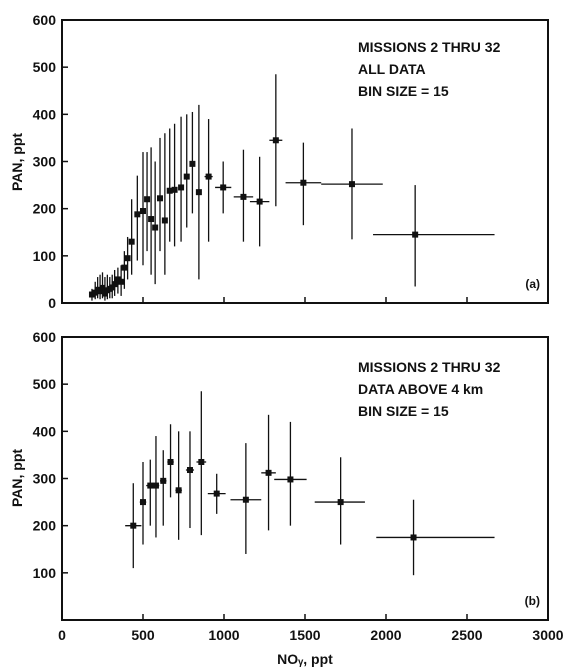  I want to click on x-tick-label: 0, so click(62, 635).